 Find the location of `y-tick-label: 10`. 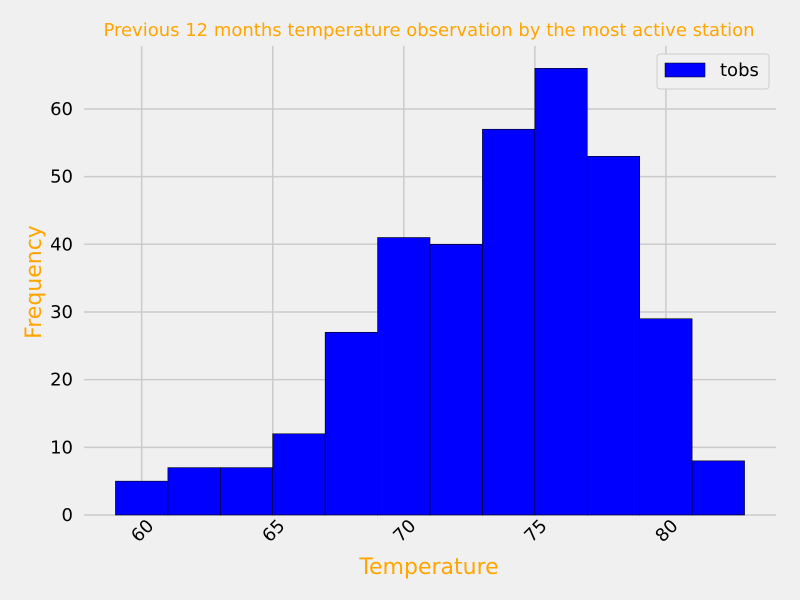

y-tick-label: 10 is located at coordinates (61, 447).